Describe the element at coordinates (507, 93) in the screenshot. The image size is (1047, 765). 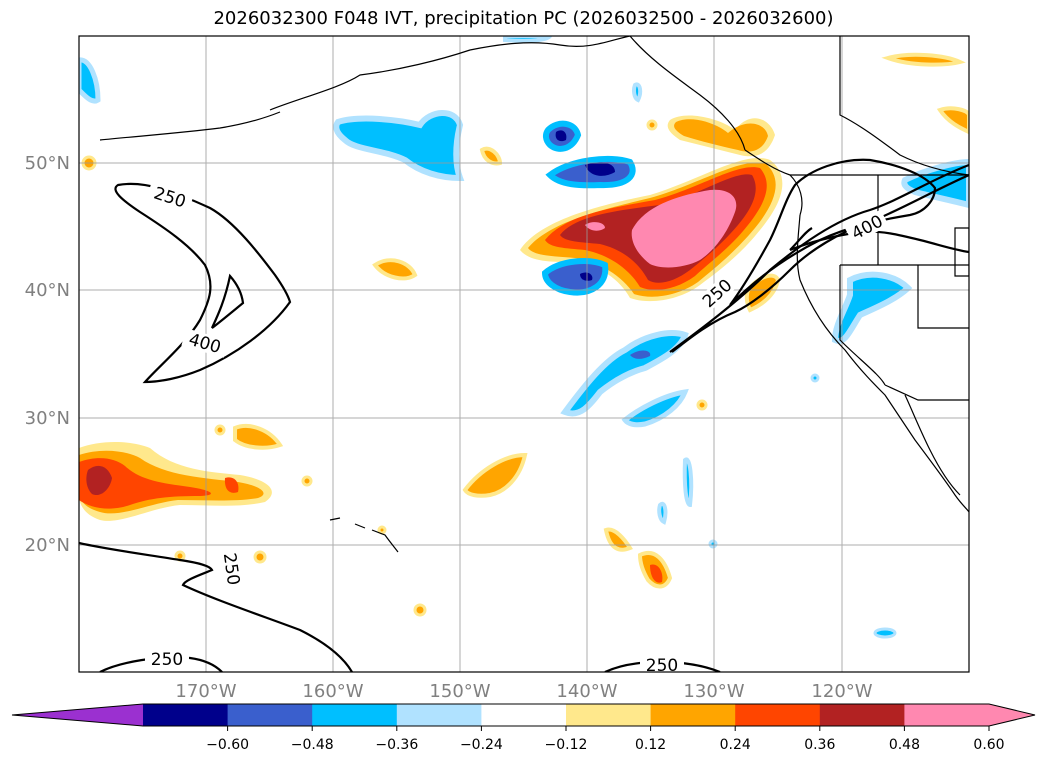
I see `coast-alaska` at that location.